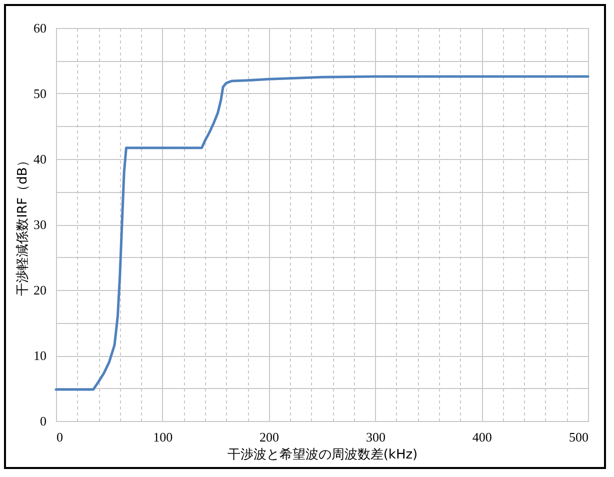 The width and height of the screenshot is (614, 477). Describe the element at coordinates (163, 437) in the screenshot. I see `x-tick-label: 100` at that location.